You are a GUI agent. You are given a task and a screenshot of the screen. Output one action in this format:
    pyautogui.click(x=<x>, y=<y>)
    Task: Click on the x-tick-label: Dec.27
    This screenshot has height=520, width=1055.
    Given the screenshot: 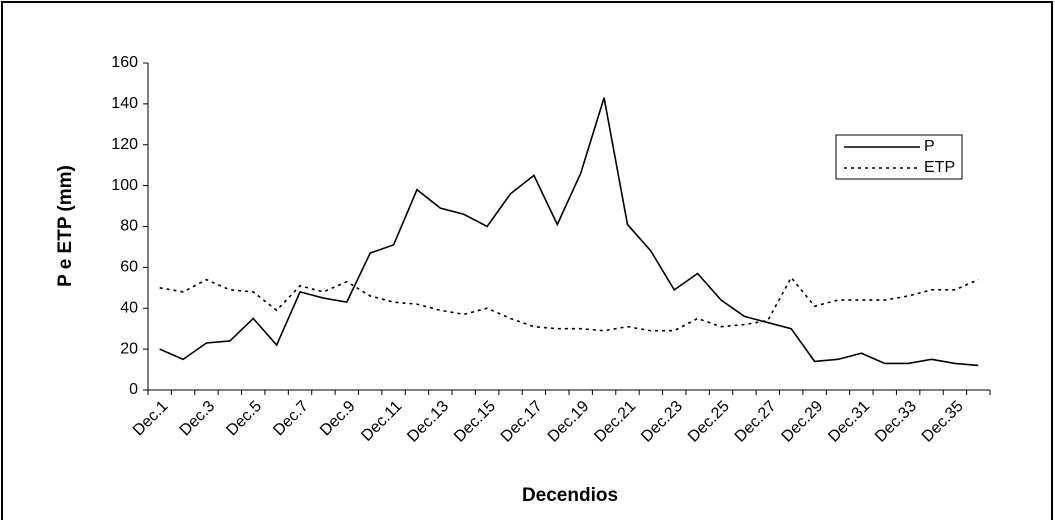 What is the action you would take?
    pyautogui.click(x=756, y=422)
    